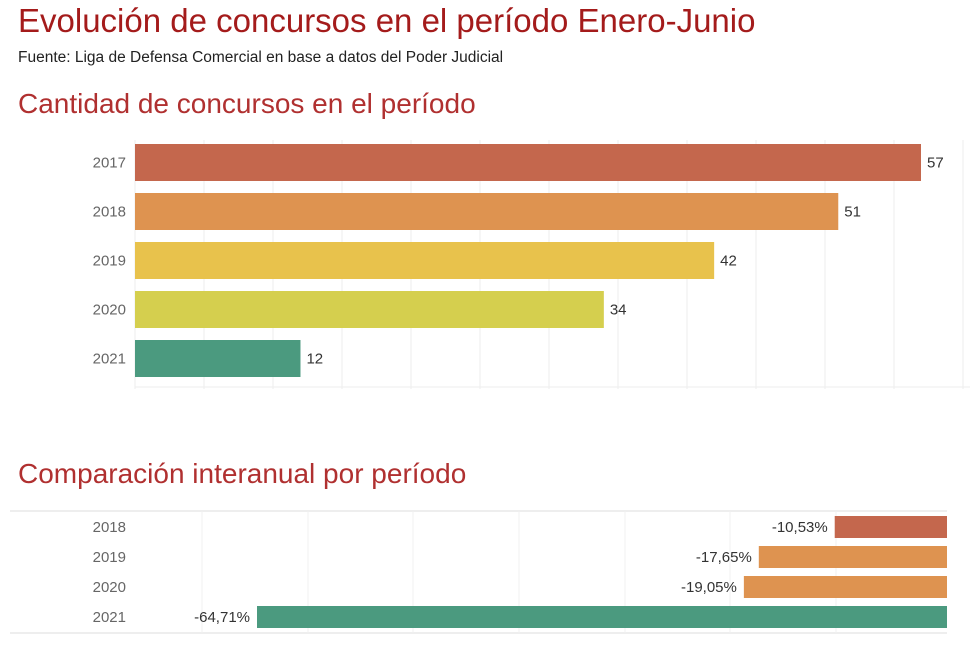  What do you see at coordinates (935, 163) in the screenshot?
I see `data-label-2017: 57` at bounding box center [935, 163].